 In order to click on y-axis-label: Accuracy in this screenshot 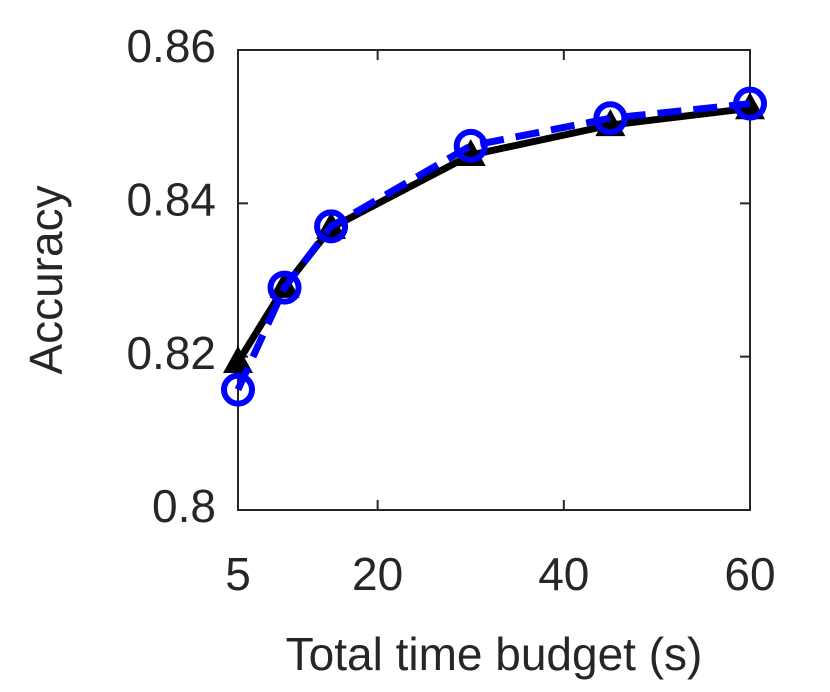, I will do `click(46, 279)`.